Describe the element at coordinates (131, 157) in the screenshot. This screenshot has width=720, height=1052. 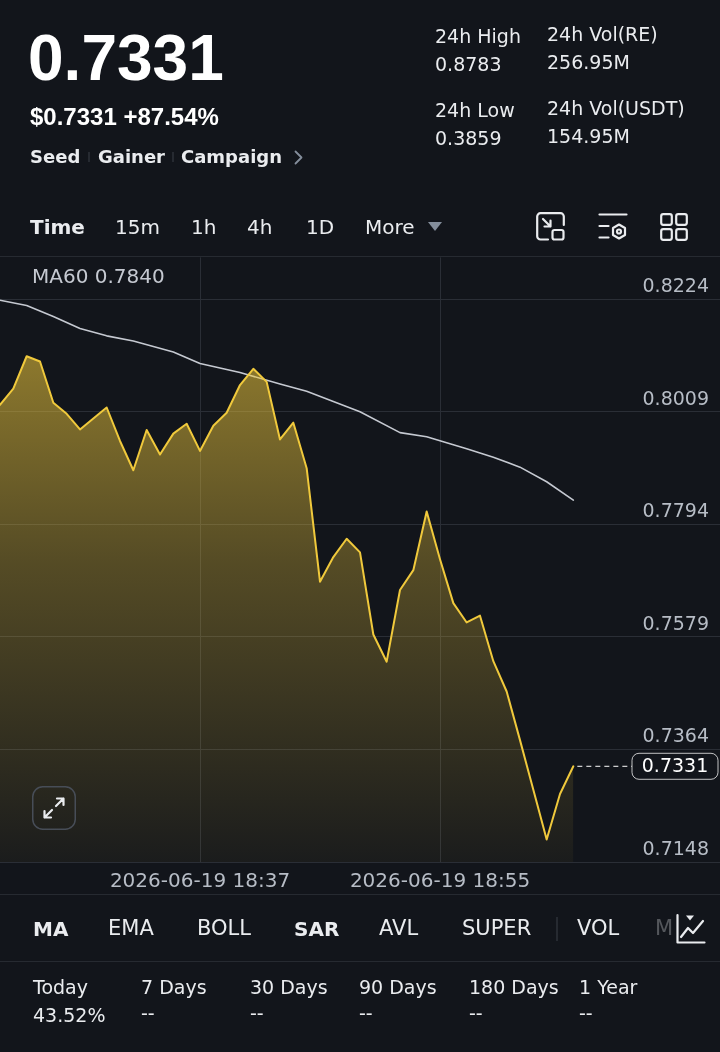
I see `text: Gainer` at that location.